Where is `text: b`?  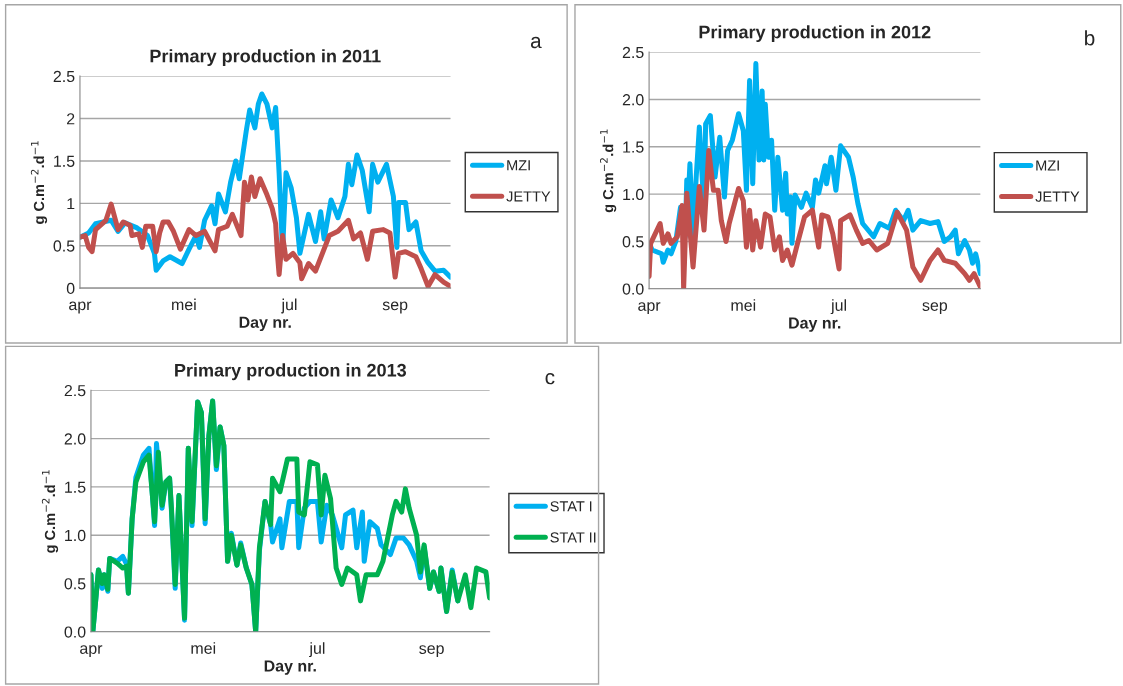 text: b is located at coordinates (1090, 38).